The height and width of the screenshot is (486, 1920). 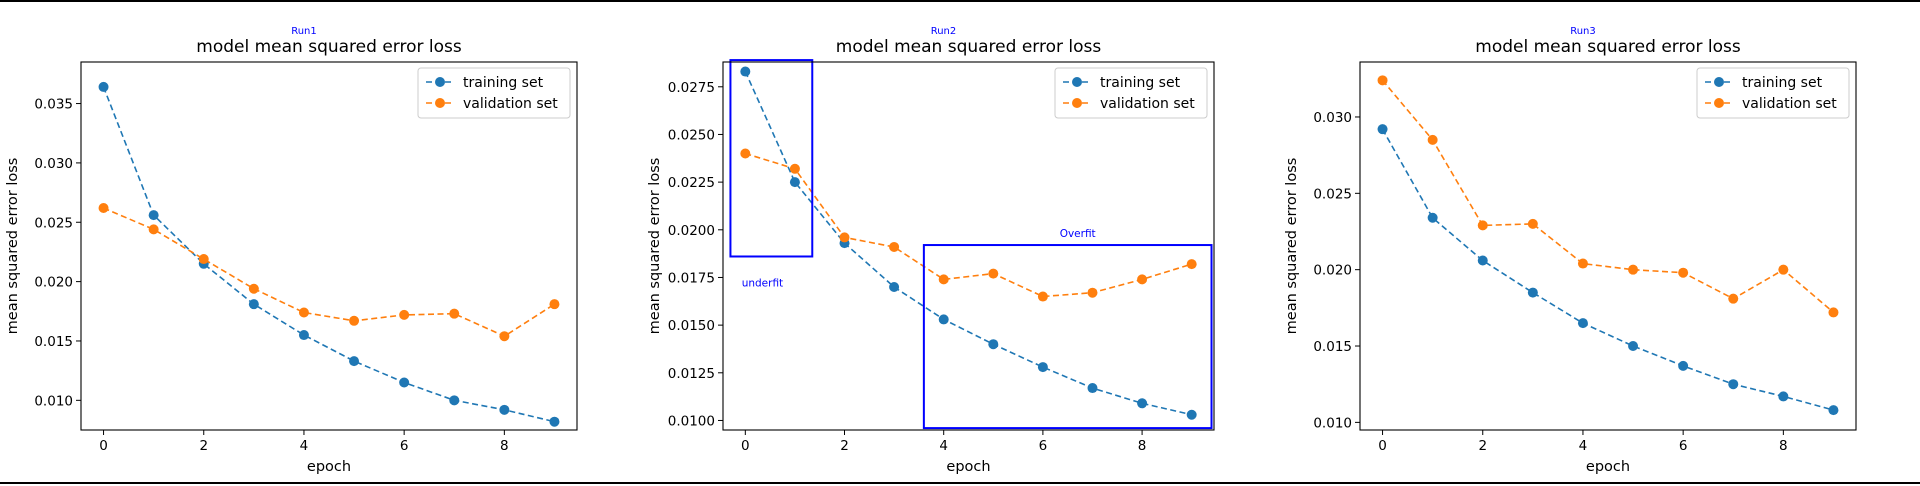 I want to click on y-tick-label: 0.015, so click(x=53, y=342).